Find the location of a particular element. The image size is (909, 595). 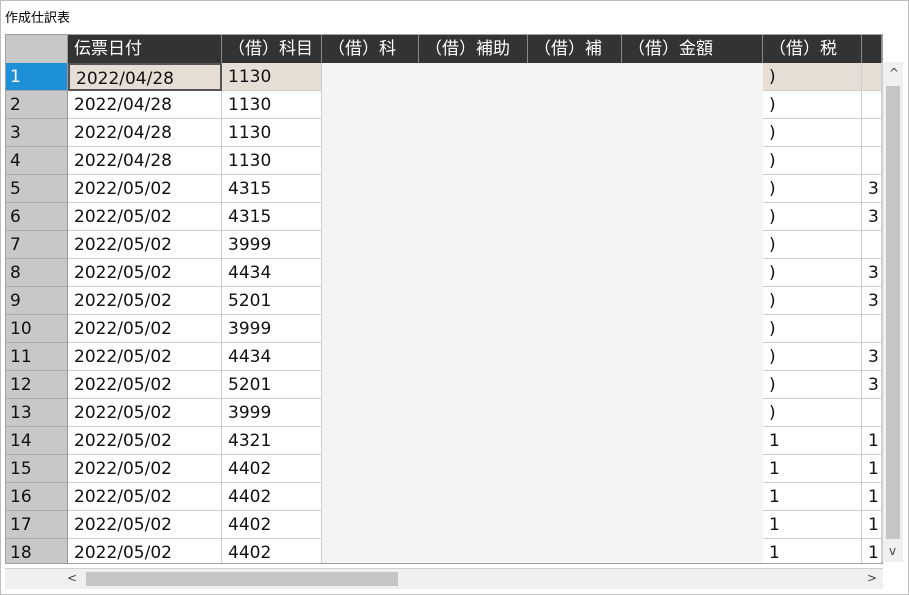

scroll-up-icon: ^ is located at coordinates (894, 73).